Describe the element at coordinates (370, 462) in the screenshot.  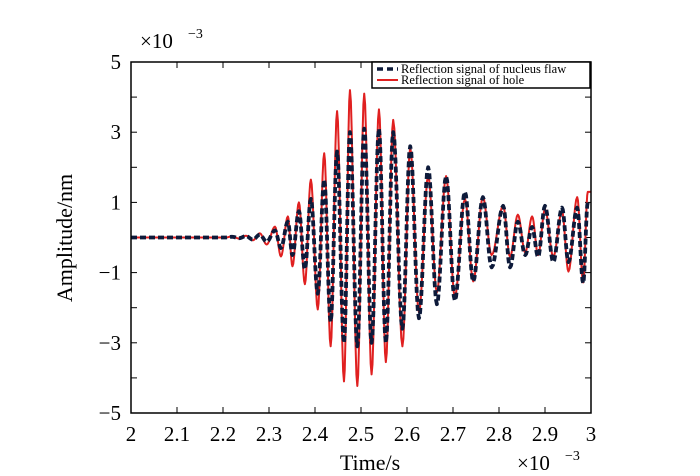
I see `x-axis-label: Time/s` at that location.